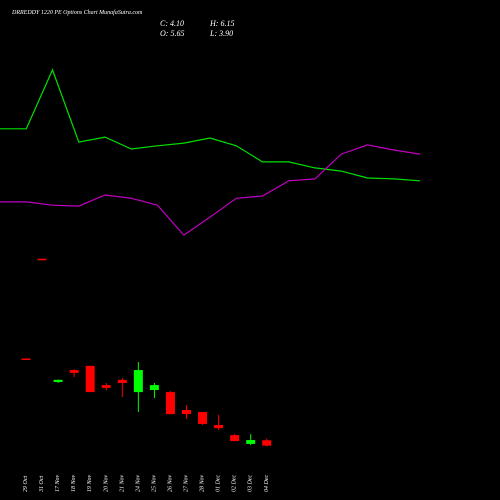  I want to click on x-tick-label: 03 Dec, so click(251, 483).